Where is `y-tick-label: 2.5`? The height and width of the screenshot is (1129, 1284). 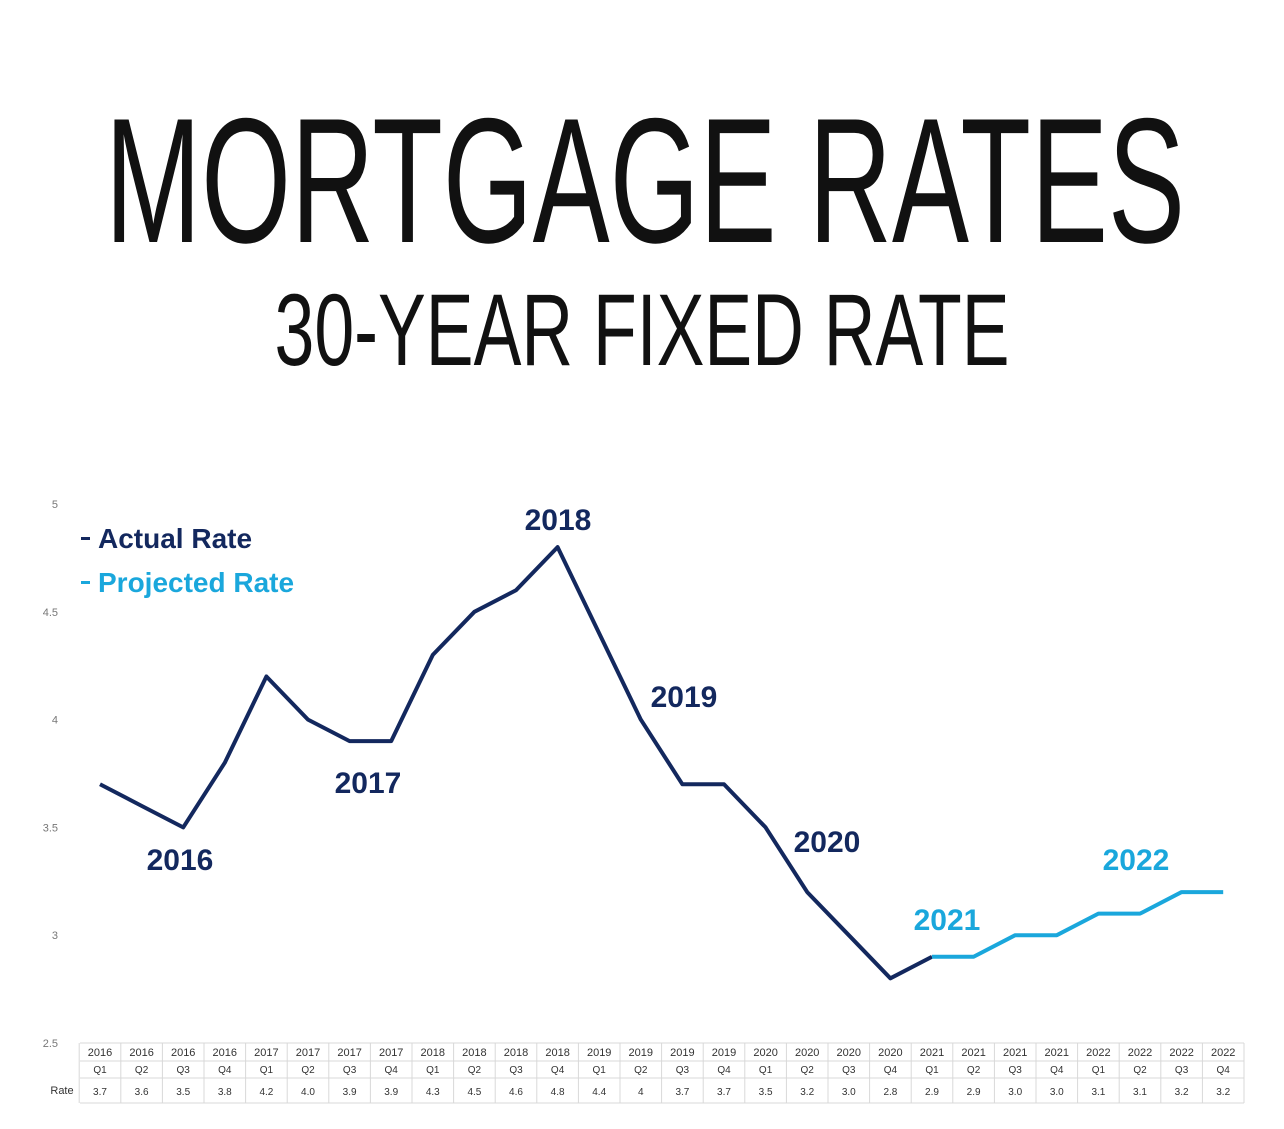
y-tick-label: 2.5 is located at coordinates (50, 1044).